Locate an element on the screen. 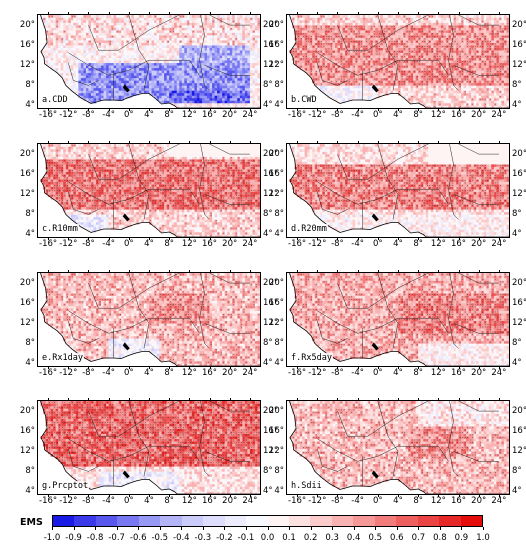  map-panel-rx1: e.Rx1day is located at coordinates (149, 319).